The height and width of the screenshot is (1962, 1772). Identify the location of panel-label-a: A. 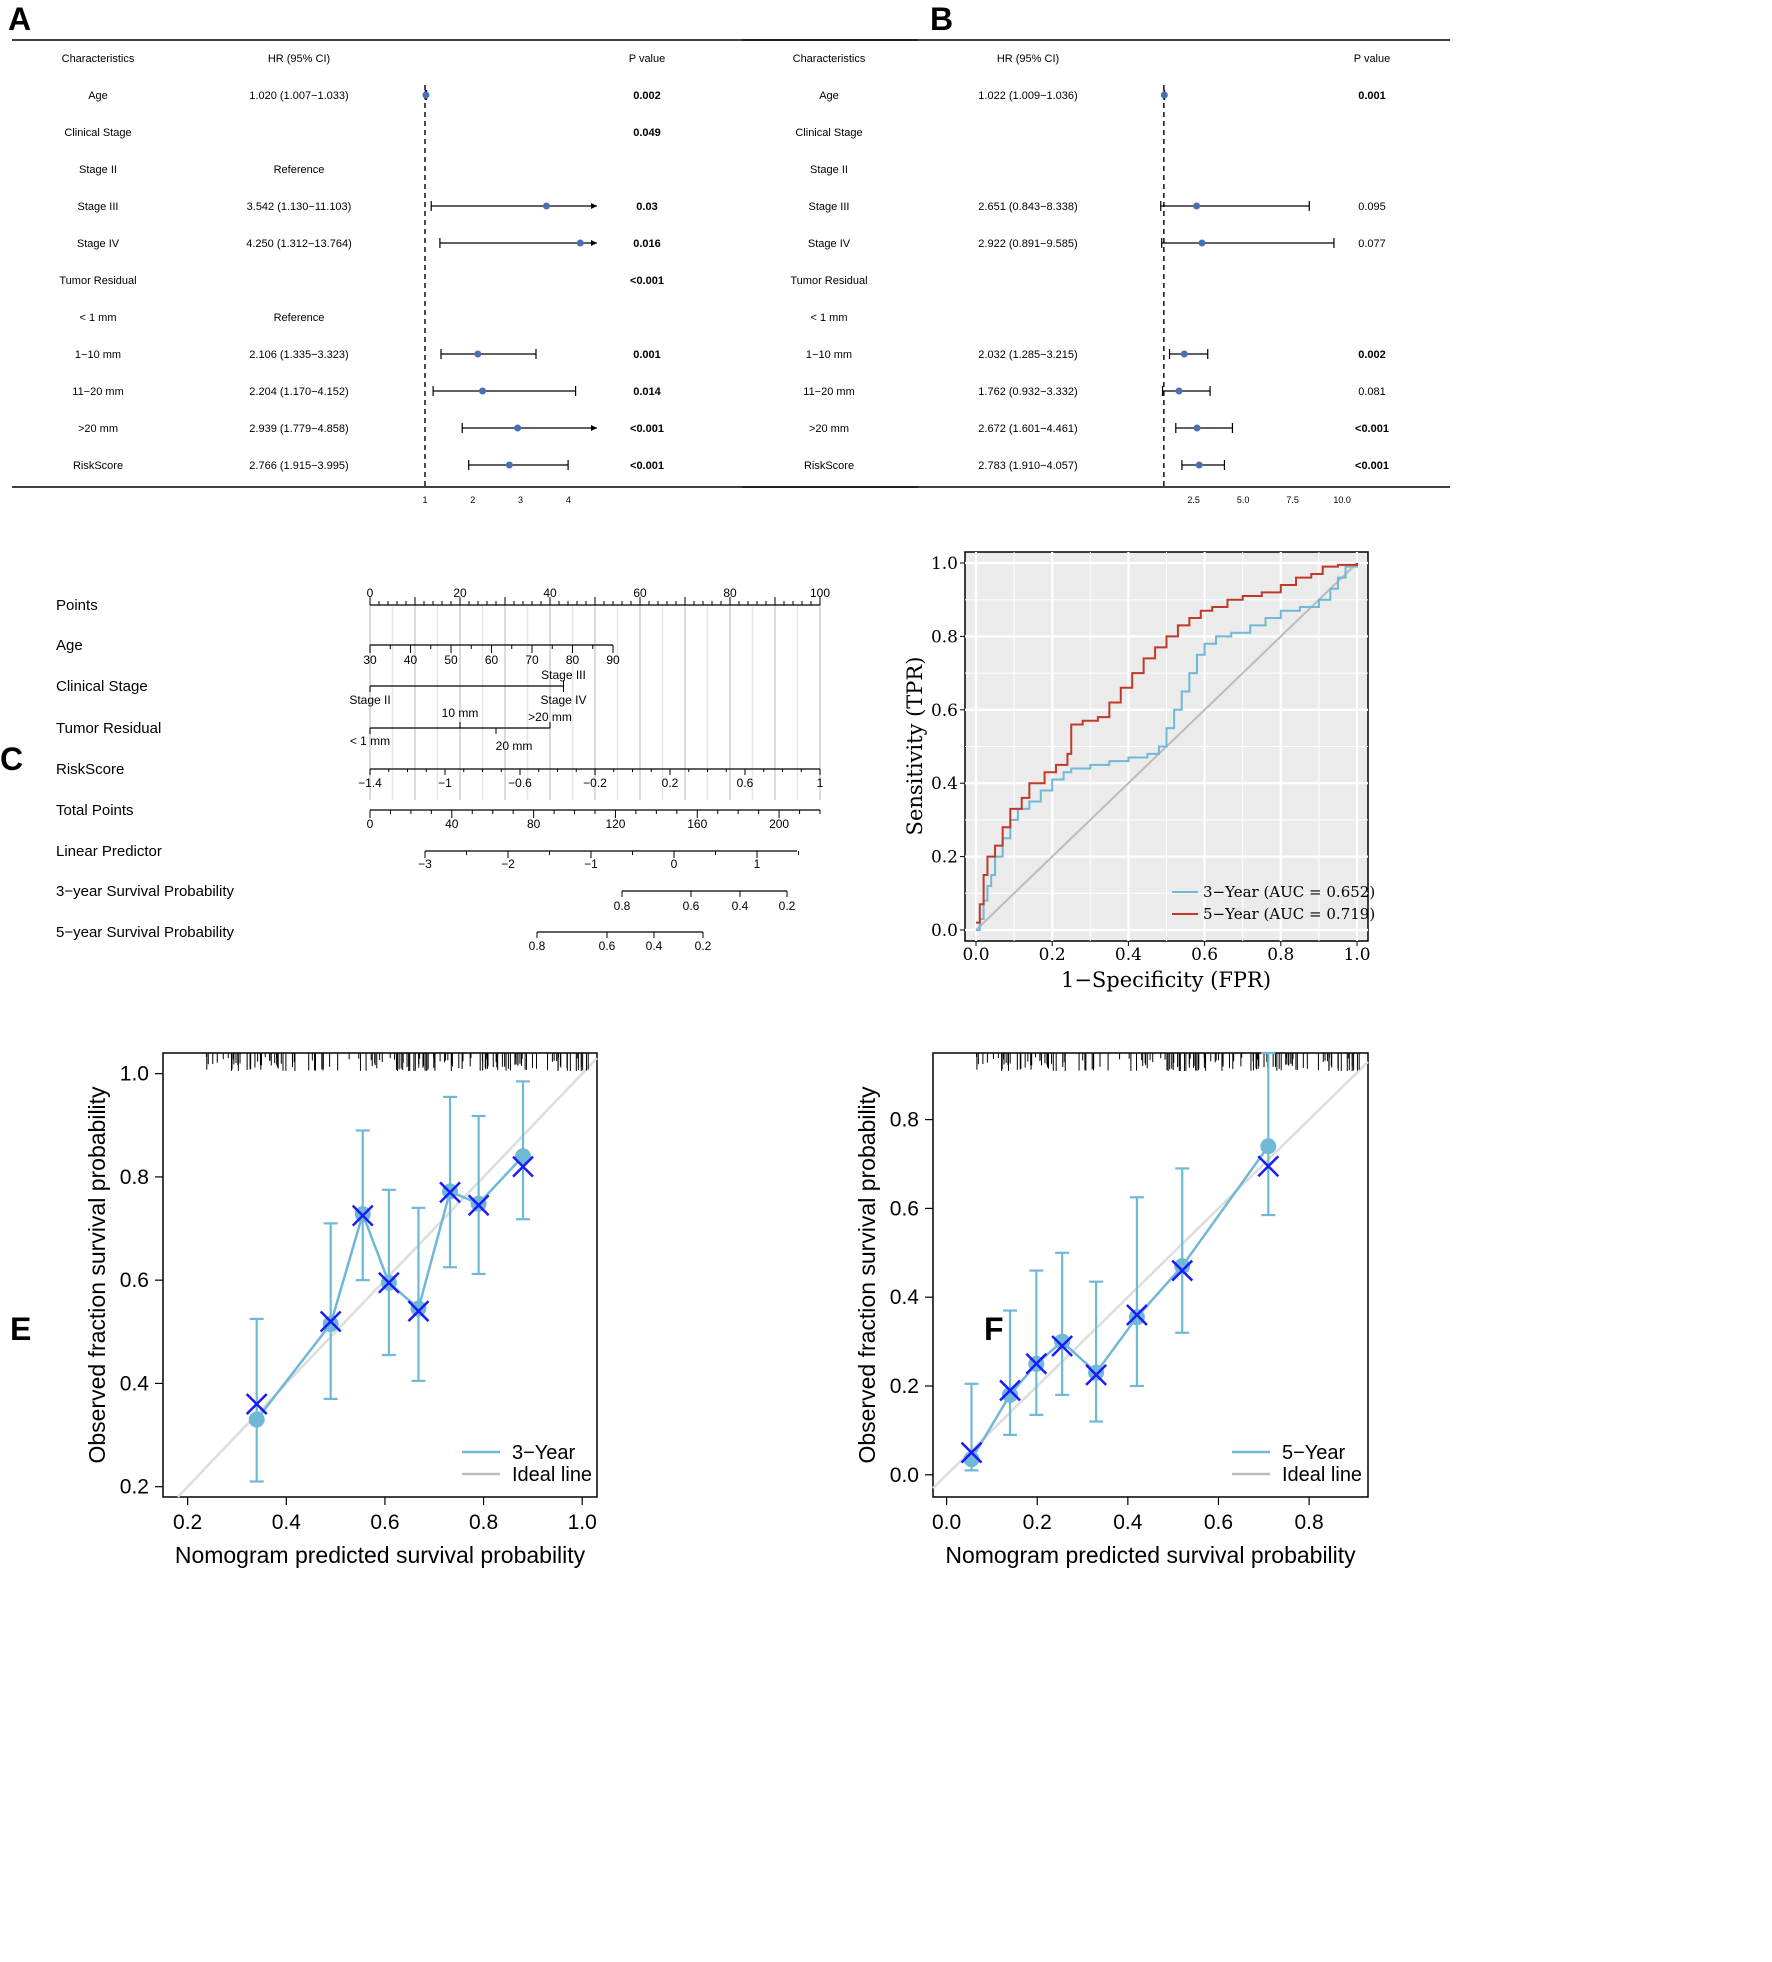
(19, 19).